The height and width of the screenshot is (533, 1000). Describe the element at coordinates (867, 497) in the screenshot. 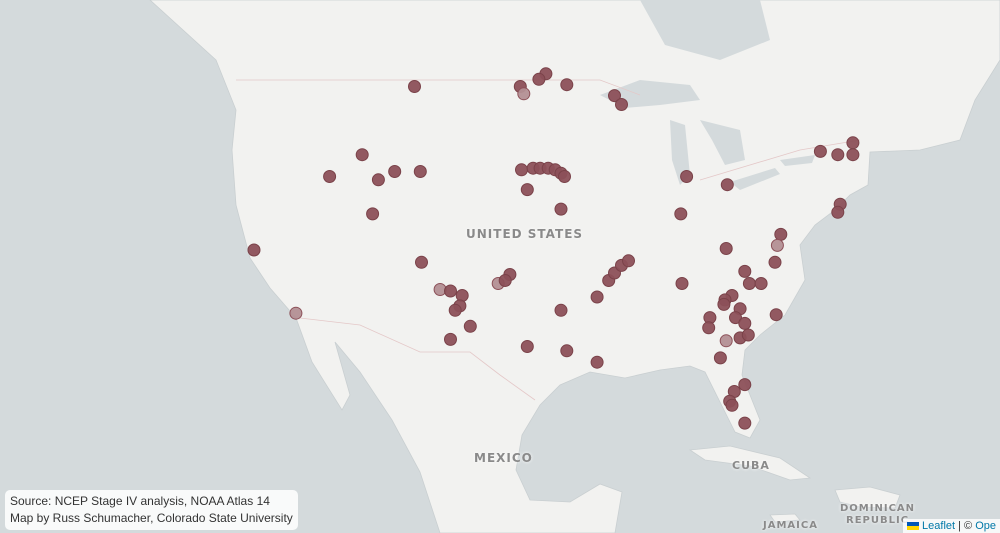

I see `hispaniola` at that location.